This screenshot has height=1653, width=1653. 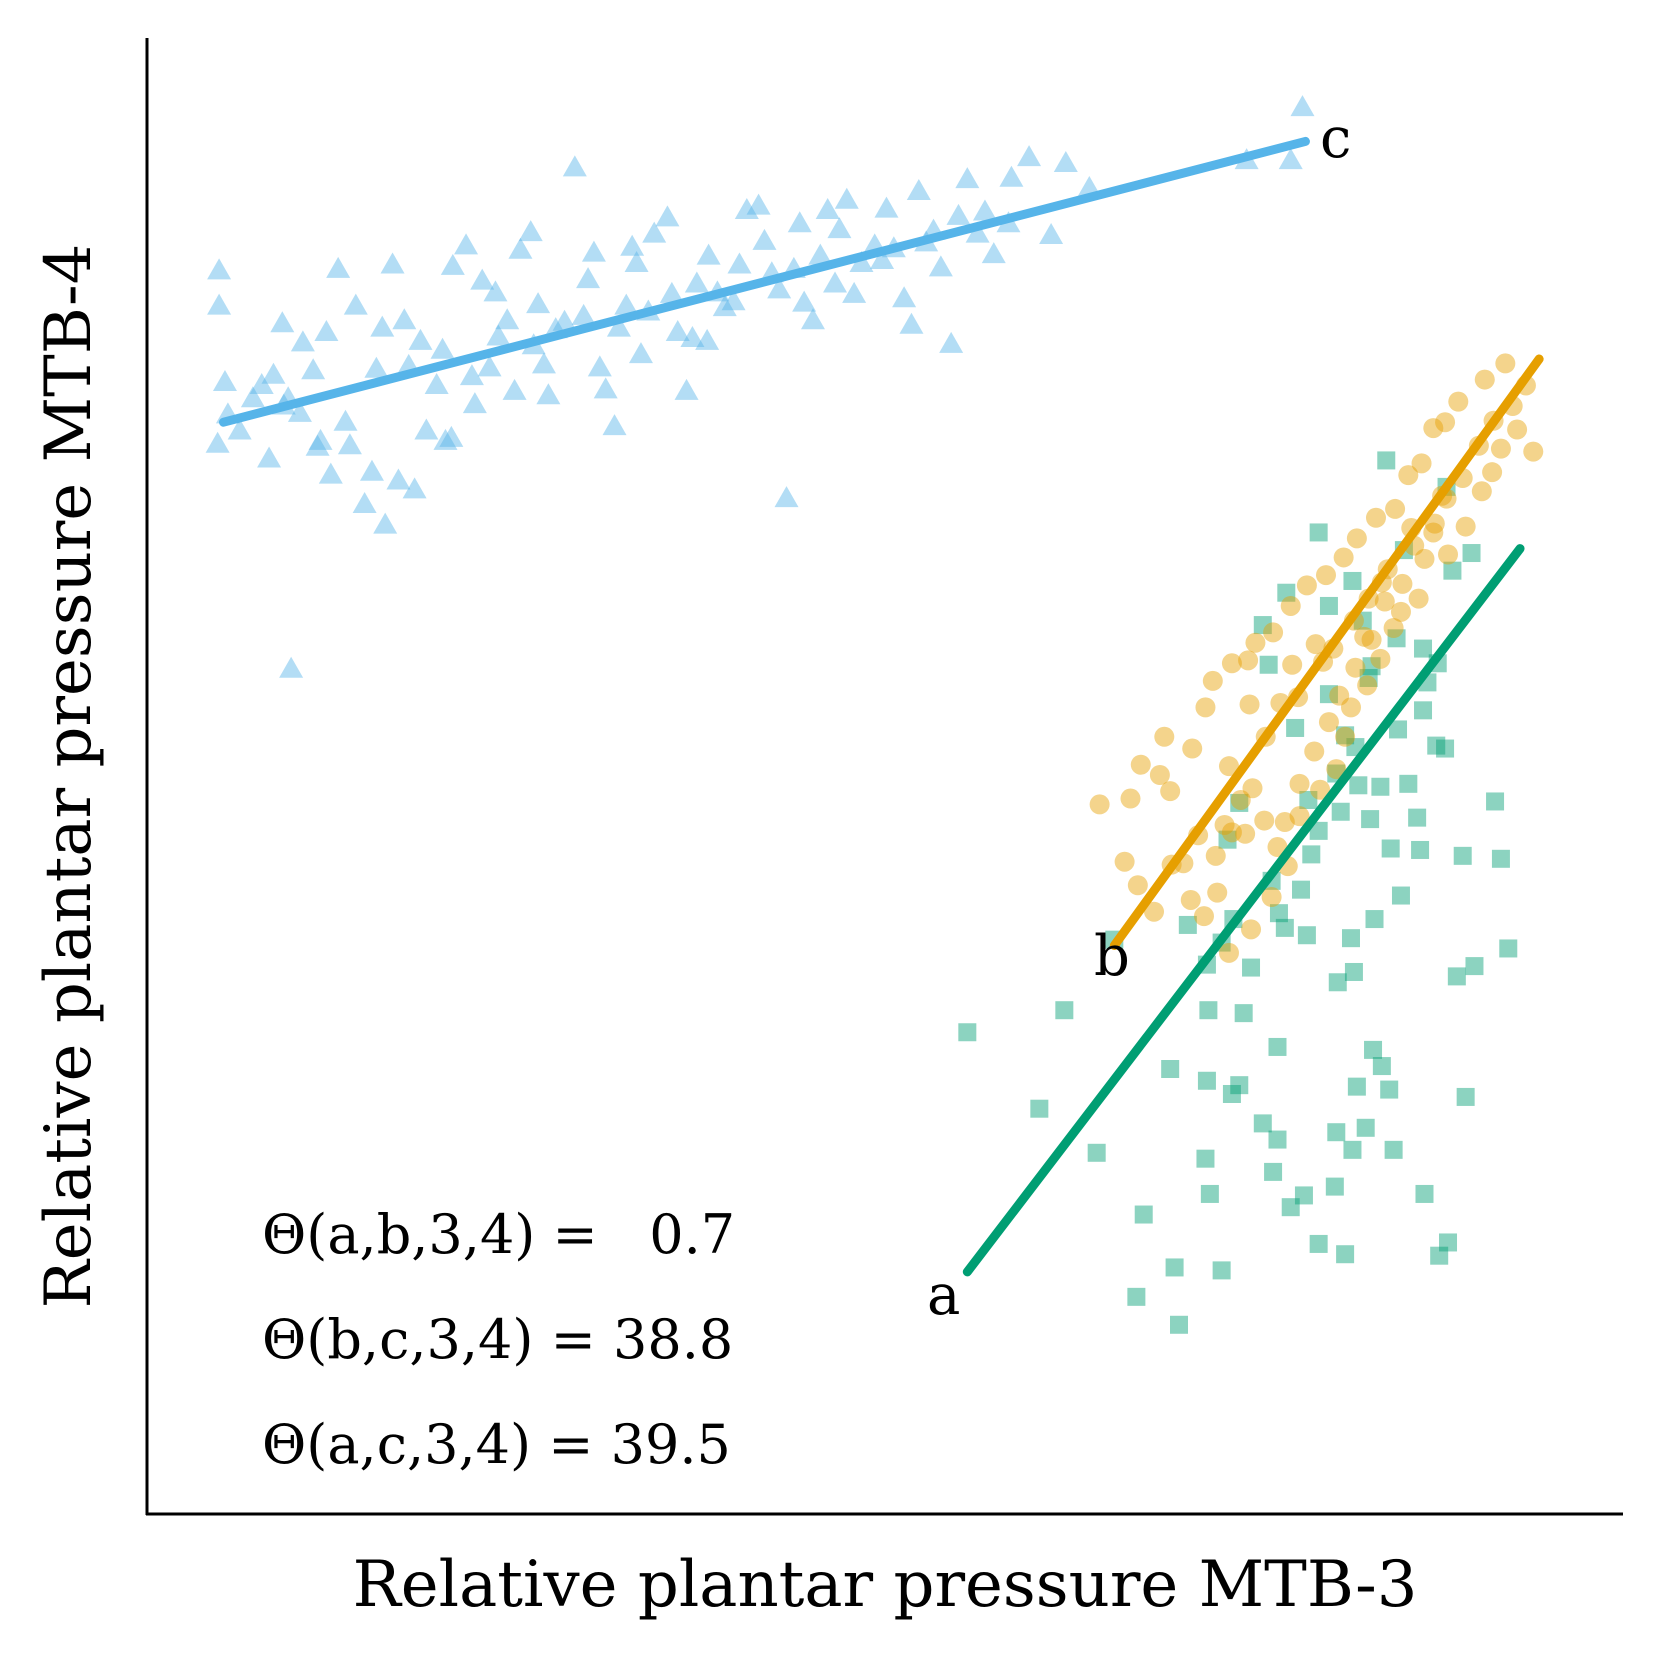 What do you see at coordinates (498, 1234) in the screenshot?
I see `theta-ab-annotation: Θ(a,b,3,4) = 0.7` at bounding box center [498, 1234].